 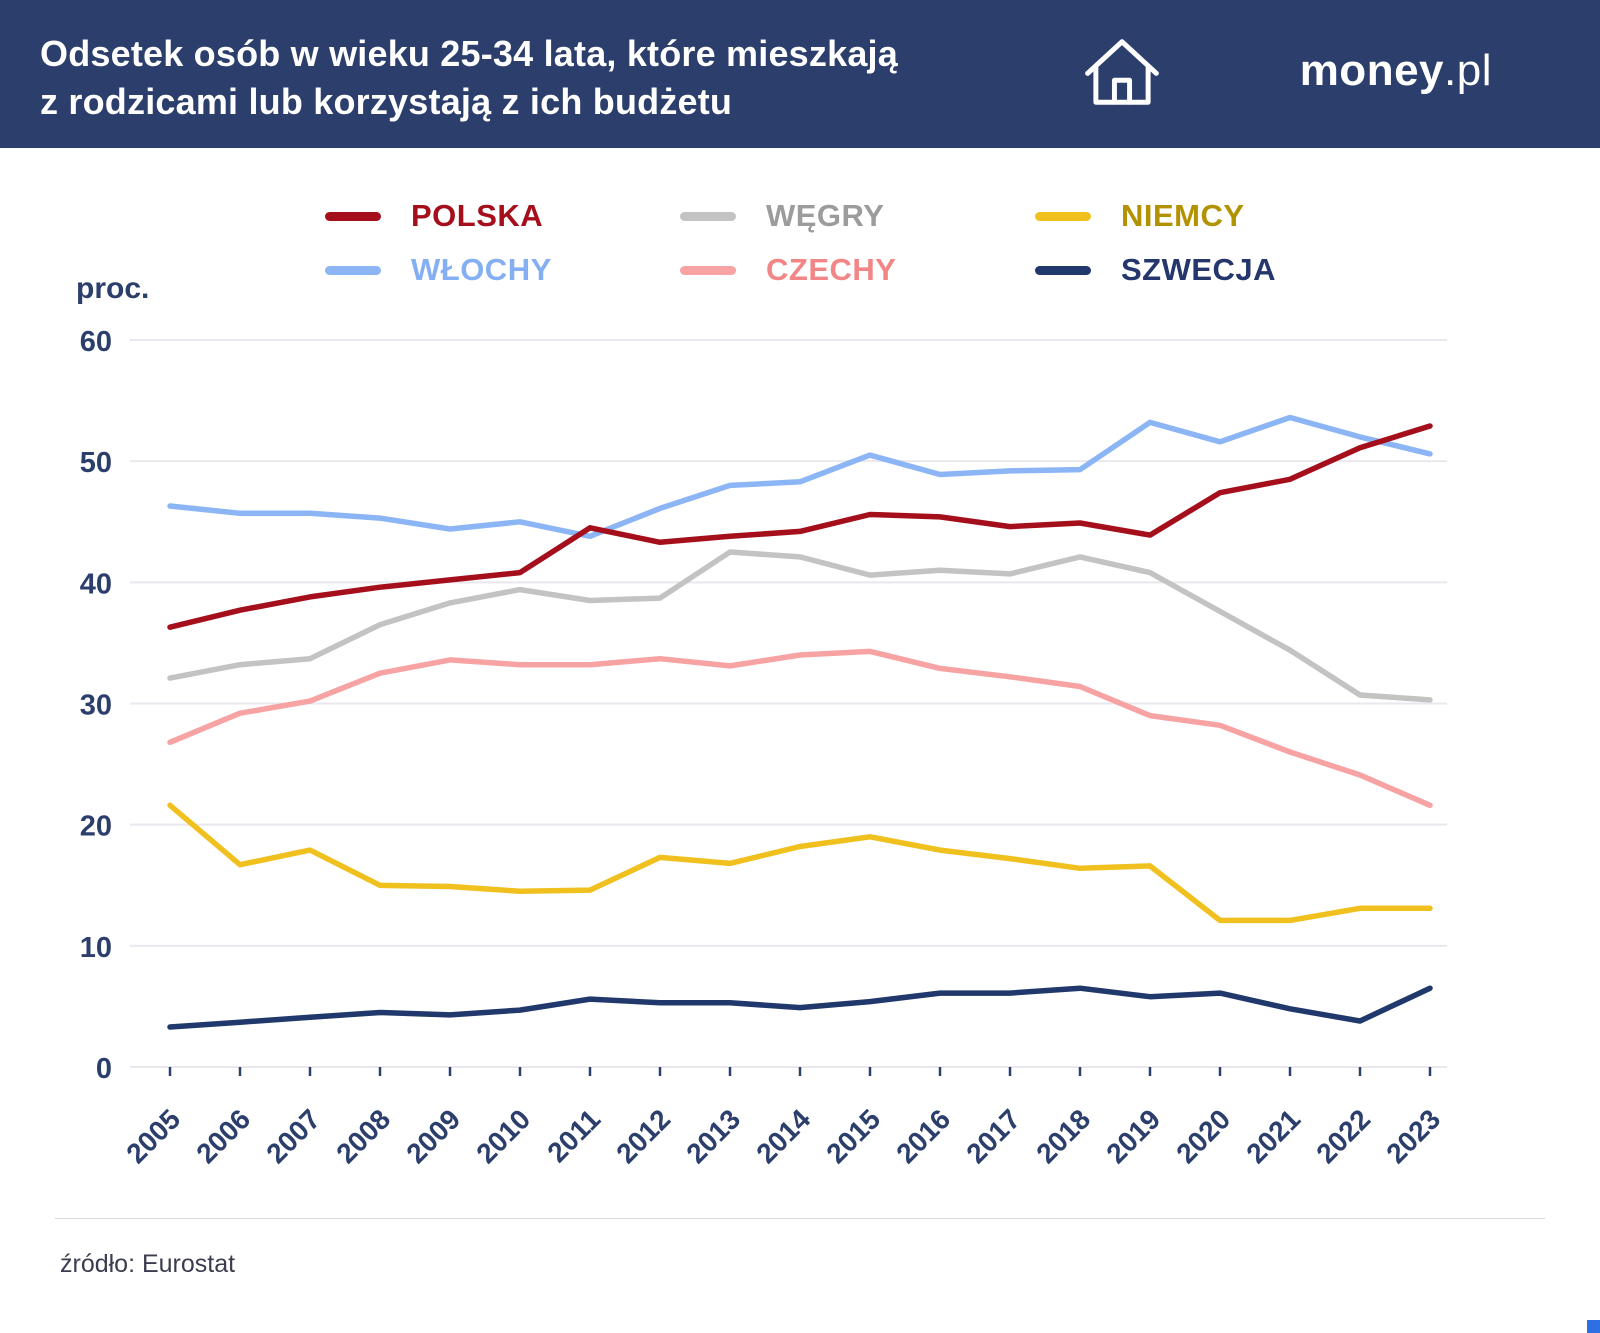 I want to click on legend-label-niemcy: NIEMCY, so click(x=1183, y=215).